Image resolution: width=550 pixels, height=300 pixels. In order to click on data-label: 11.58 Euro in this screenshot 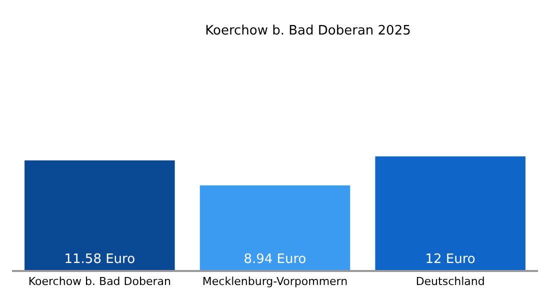, I will do `click(100, 259)`.